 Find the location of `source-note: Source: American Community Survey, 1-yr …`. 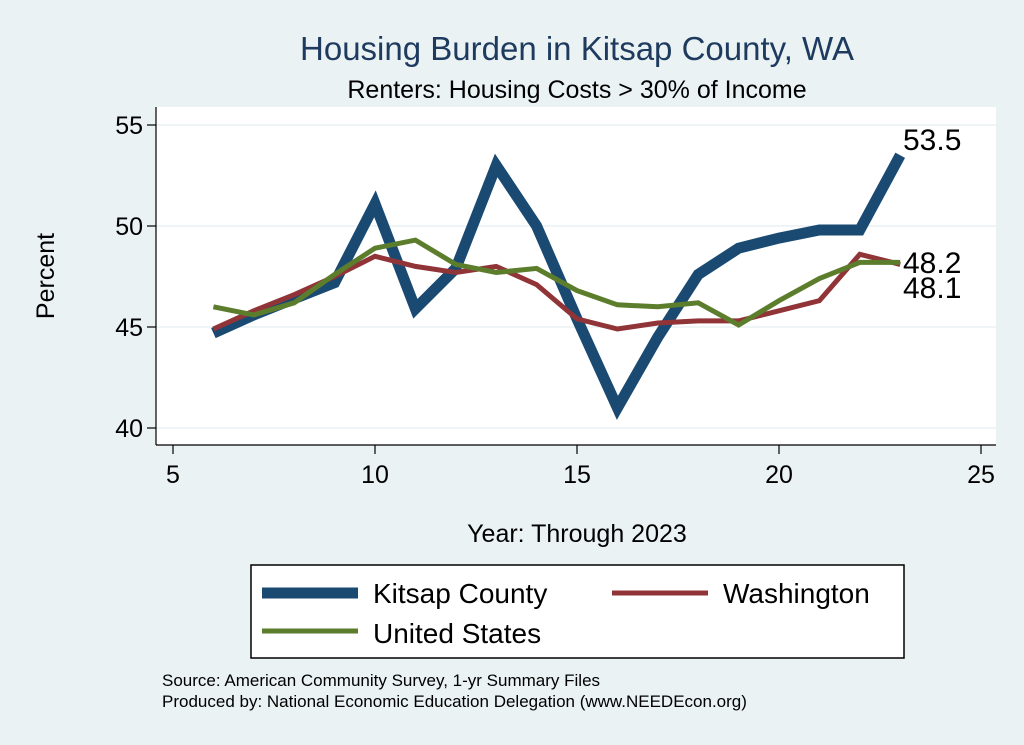

source-note: Source: American Community Survey, 1-yr … is located at coordinates (381, 680).